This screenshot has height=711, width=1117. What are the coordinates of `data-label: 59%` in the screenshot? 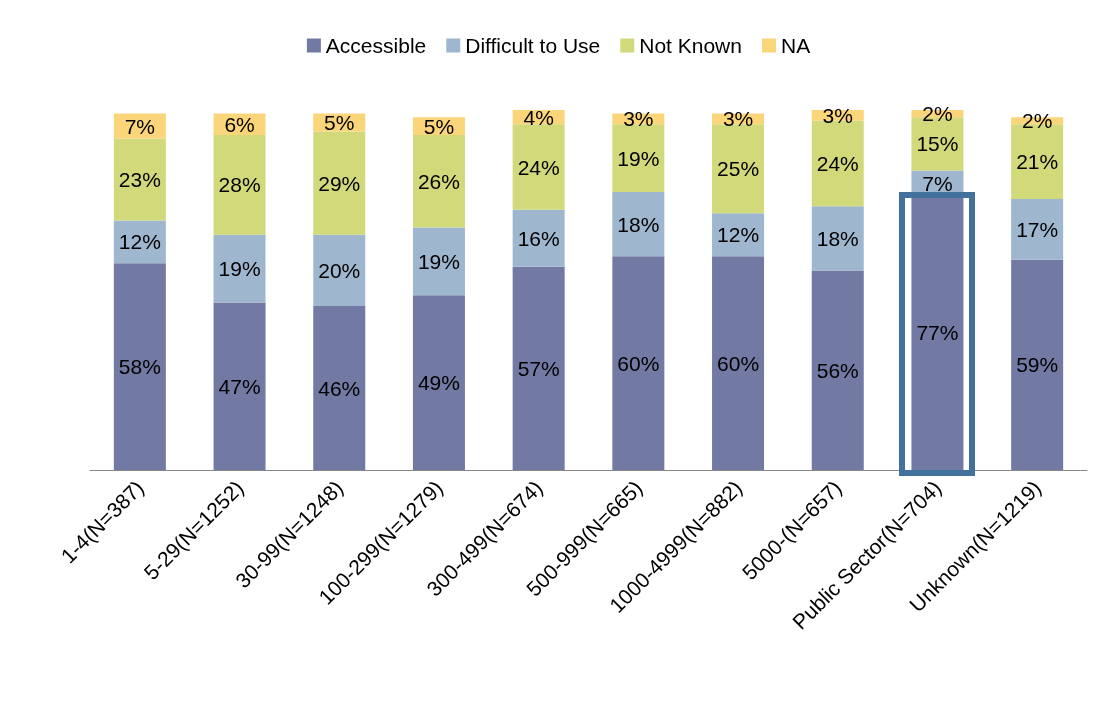 It's located at (1037, 365).